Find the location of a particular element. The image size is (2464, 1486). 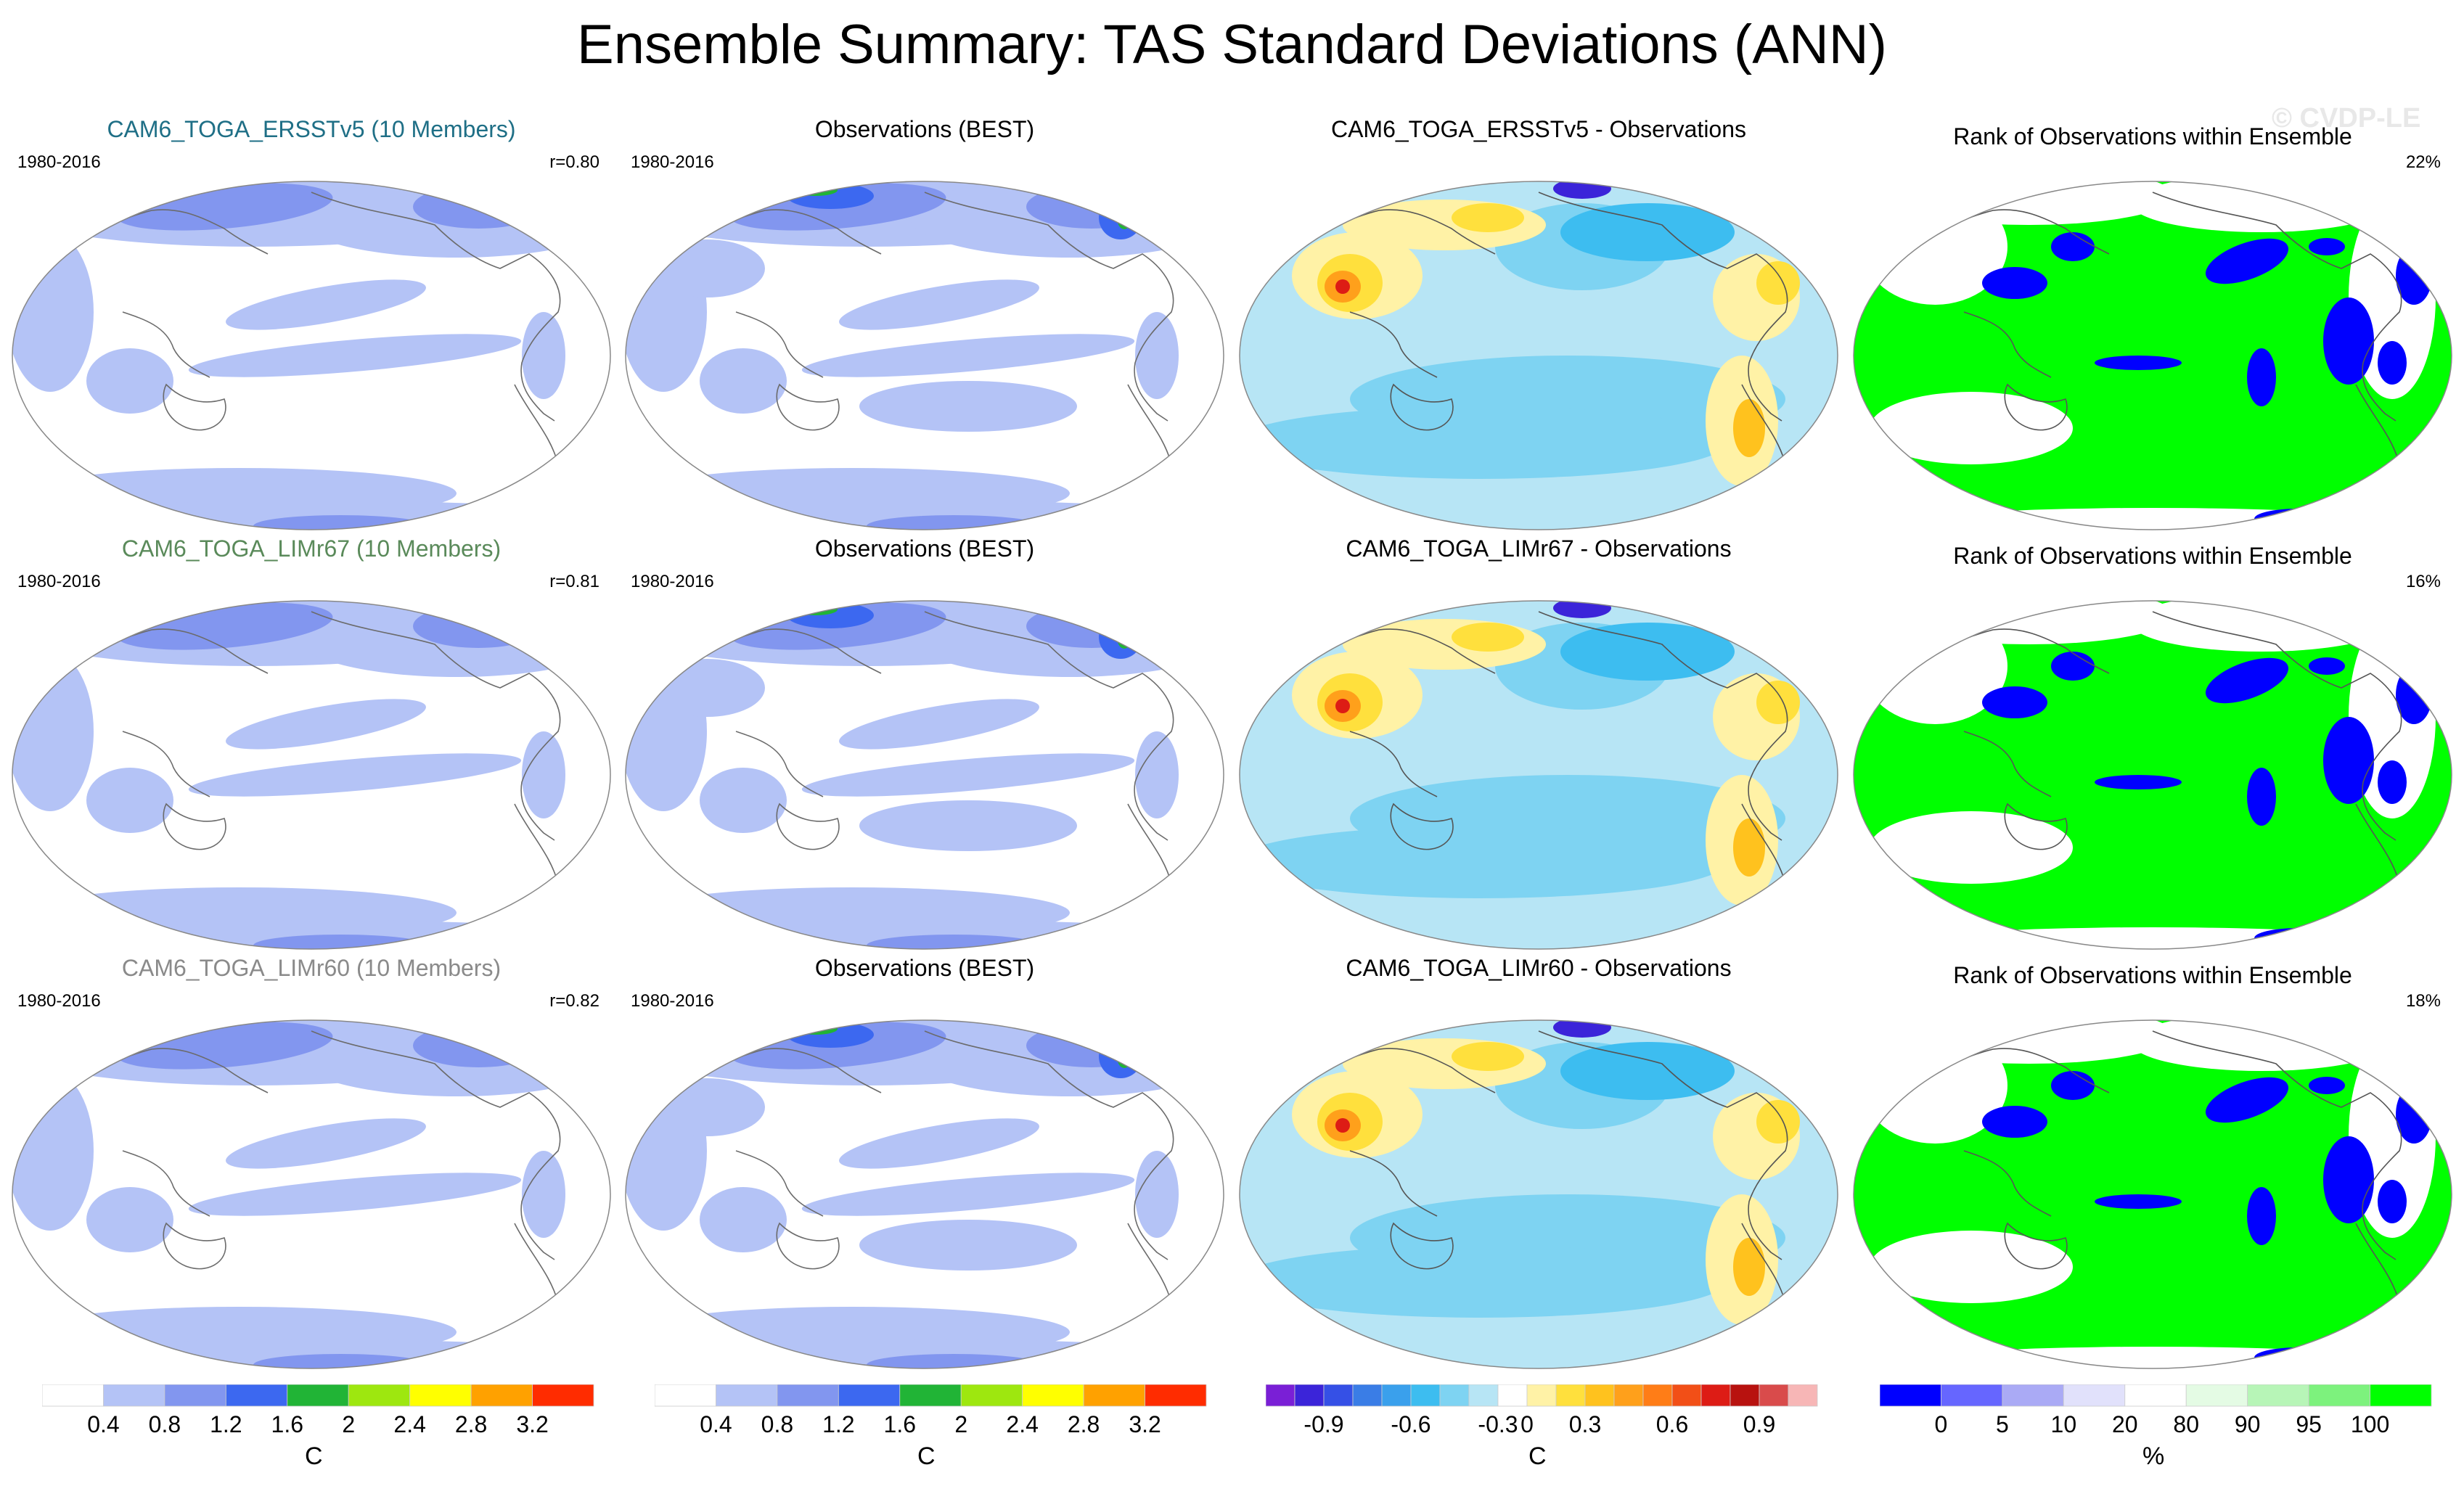

panel-obs-row3: Observations (BEST) 1980-2016 is located at coordinates (925, 1164).